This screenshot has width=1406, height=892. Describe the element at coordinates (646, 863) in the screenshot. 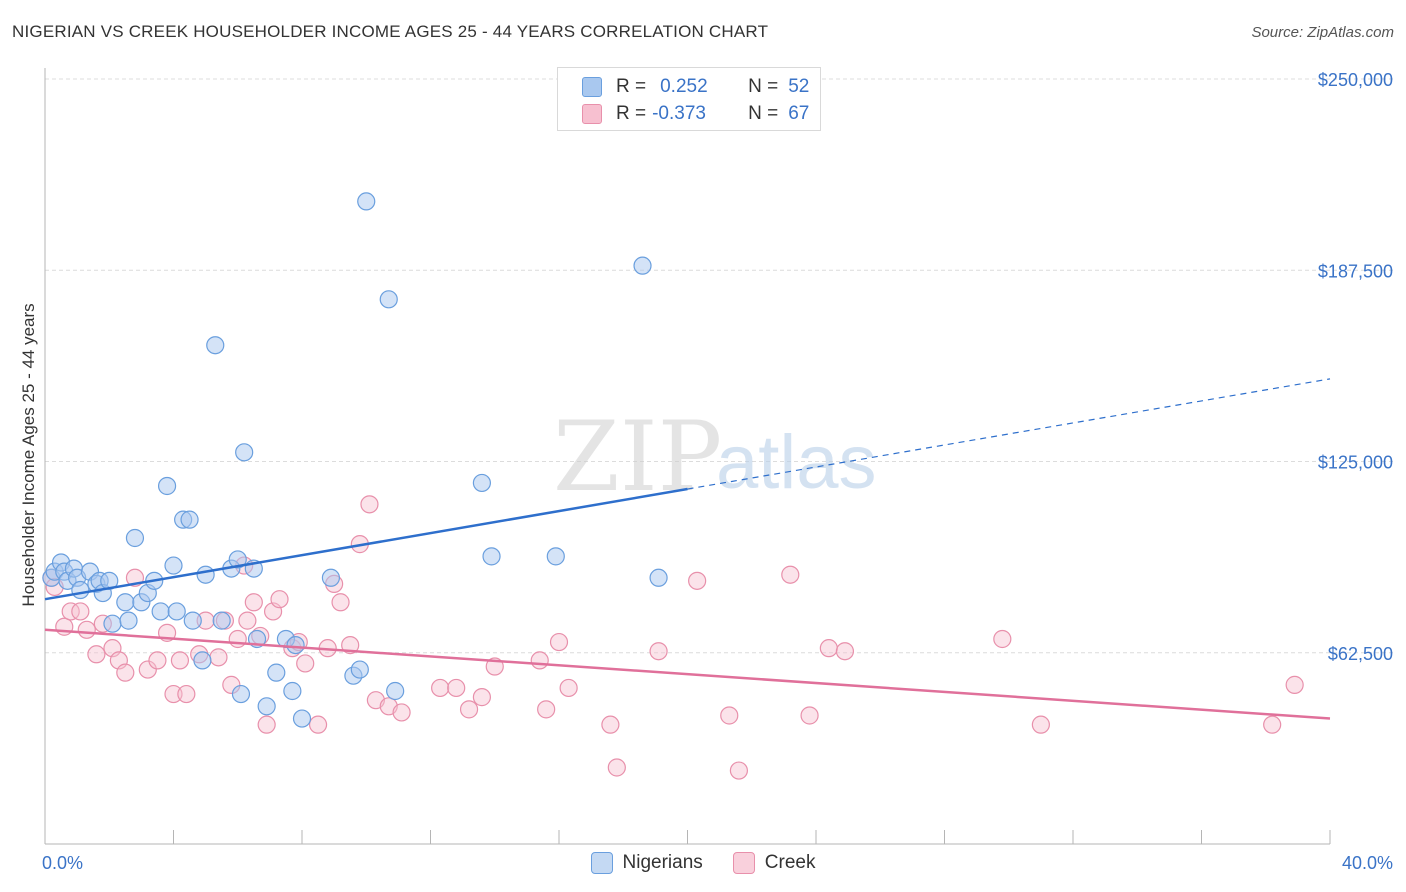

I see `legend-item-nigerians: Nigerians` at that location.